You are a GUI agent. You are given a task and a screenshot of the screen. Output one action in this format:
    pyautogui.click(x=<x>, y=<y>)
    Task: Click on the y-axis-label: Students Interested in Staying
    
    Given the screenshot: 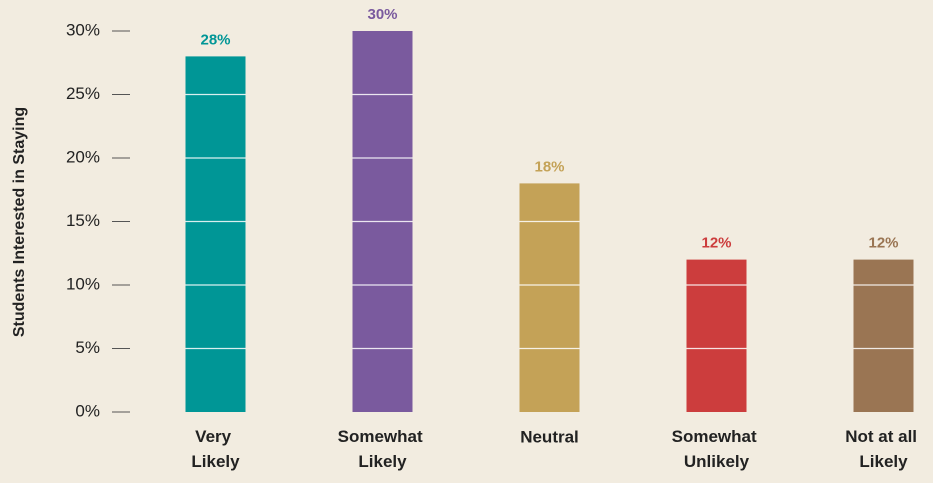 What is the action you would take?
    pyautogui.click(x=19, y=222)
    